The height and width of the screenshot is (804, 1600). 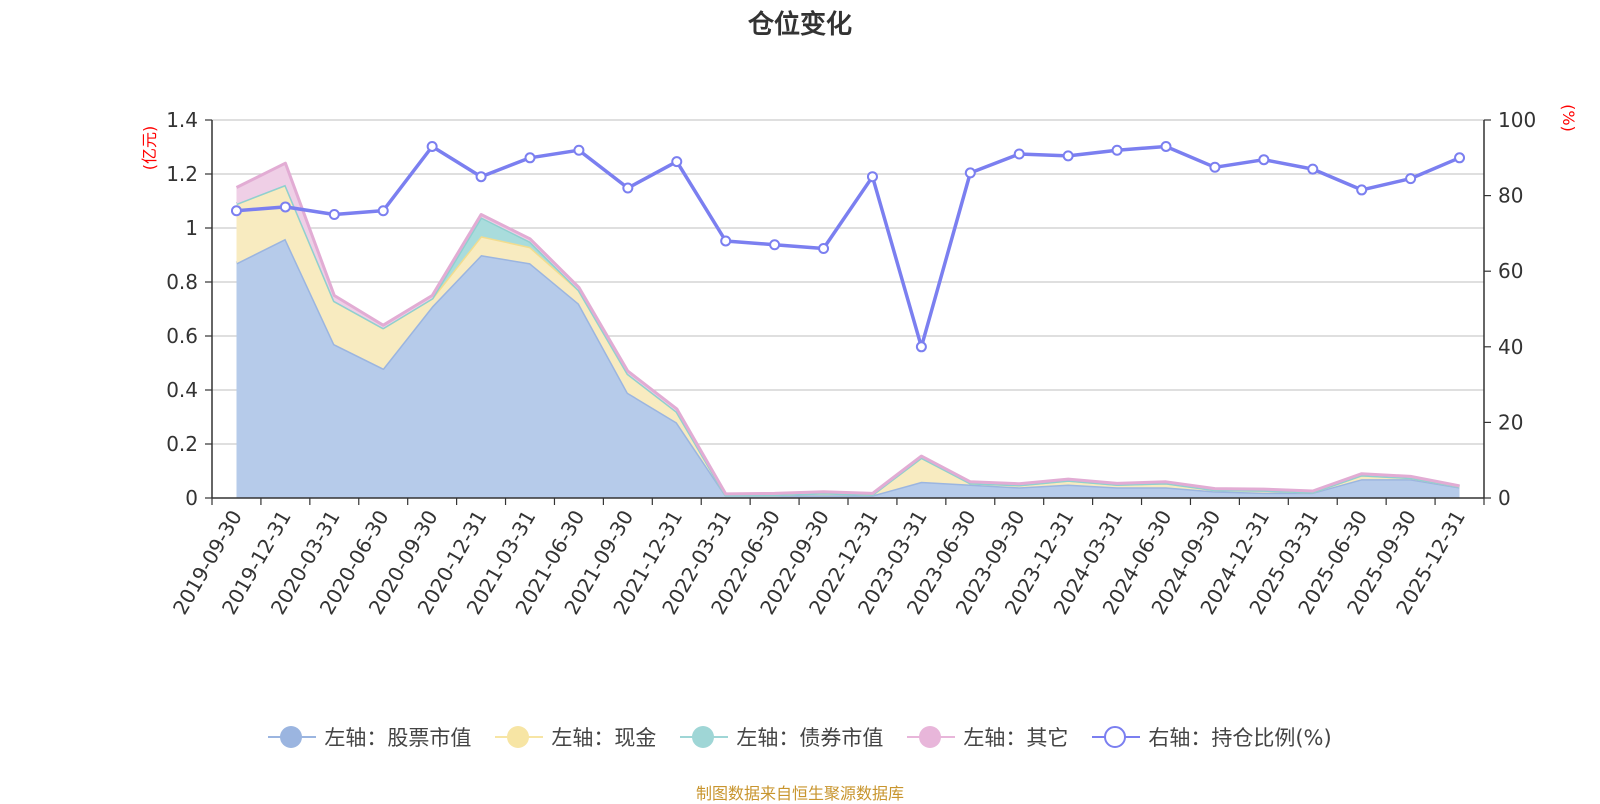 What do you see at coordinates (149, 148) in the screenshot?
I see `left-axis-unit: (亿元)` at bounding box center [149, 148].